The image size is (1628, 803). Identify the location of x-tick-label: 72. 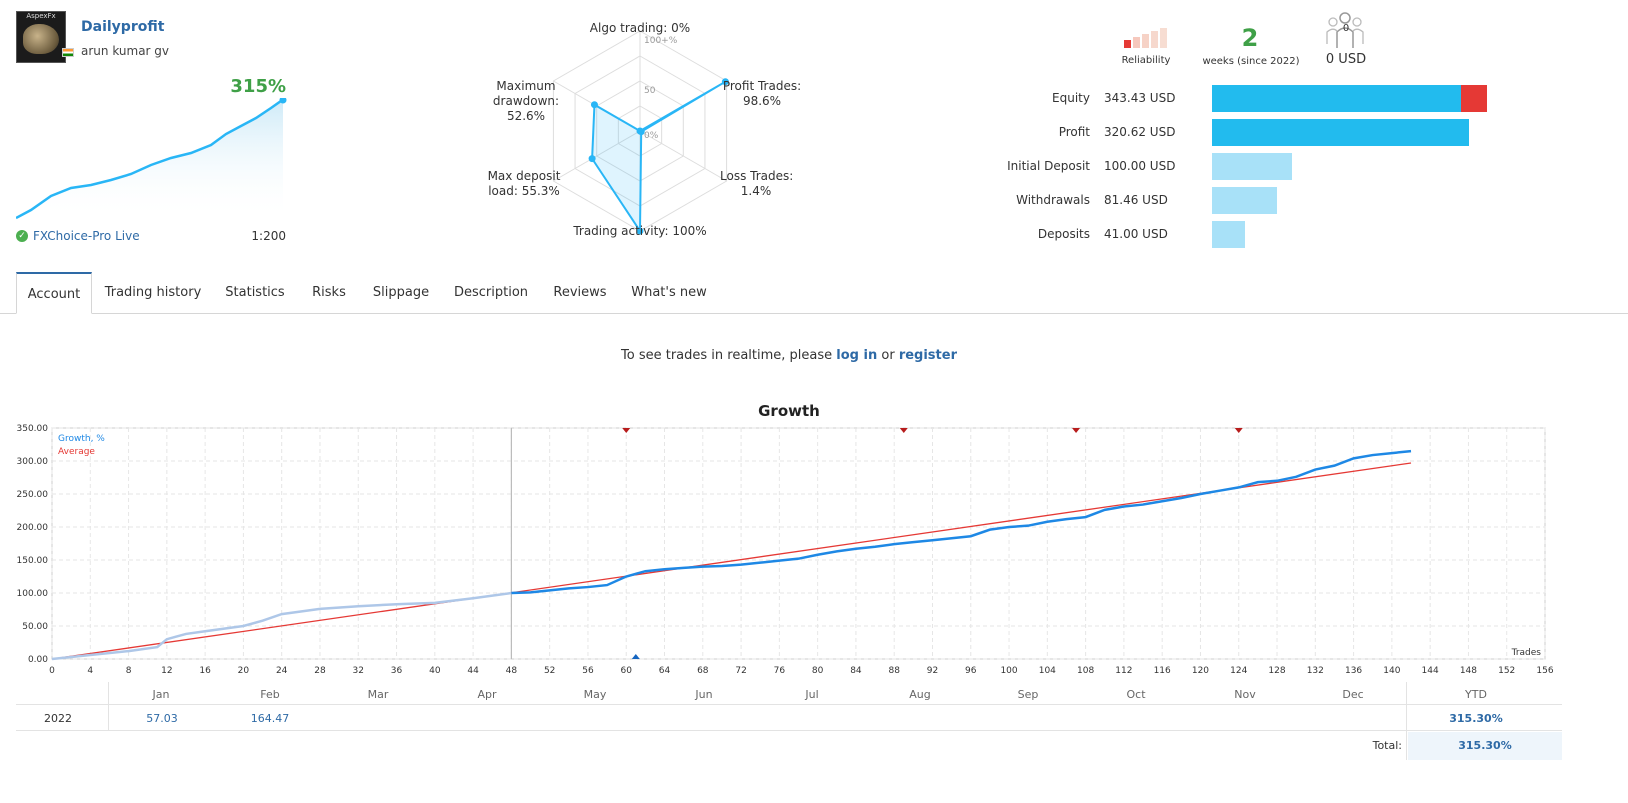
(740, 671).